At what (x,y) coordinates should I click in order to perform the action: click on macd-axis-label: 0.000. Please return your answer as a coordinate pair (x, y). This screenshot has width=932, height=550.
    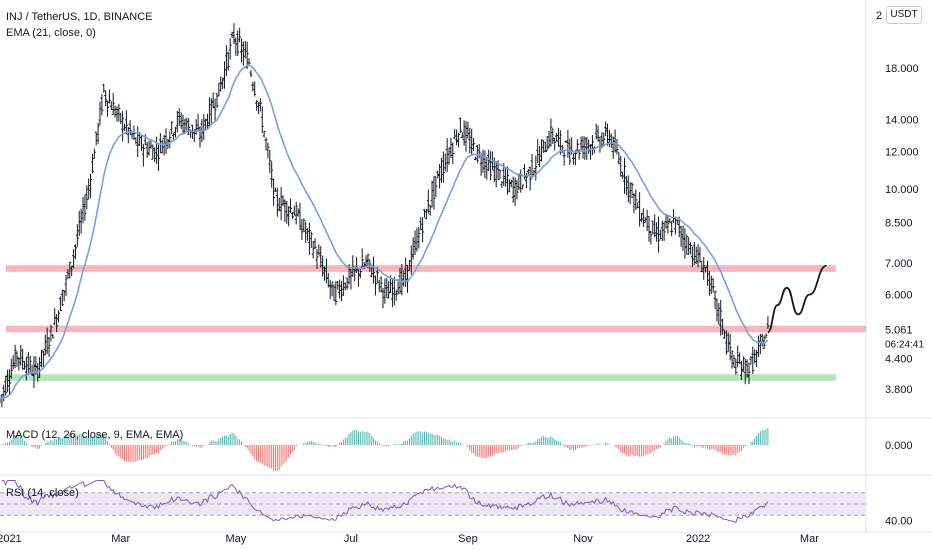
    Looking at the image, I should click on (899, 446).